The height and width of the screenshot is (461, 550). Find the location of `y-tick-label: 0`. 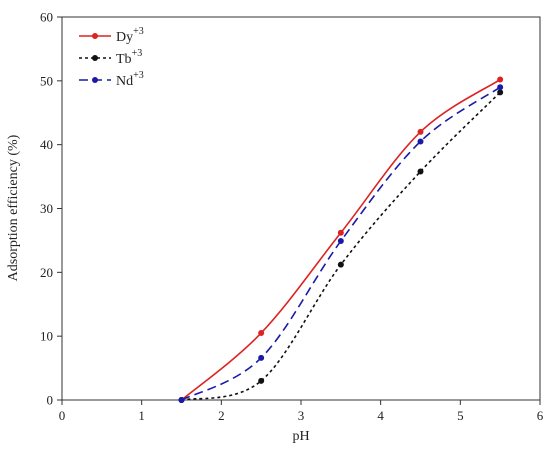

y-tick-label: 0 is located at coordinates (50, 400).